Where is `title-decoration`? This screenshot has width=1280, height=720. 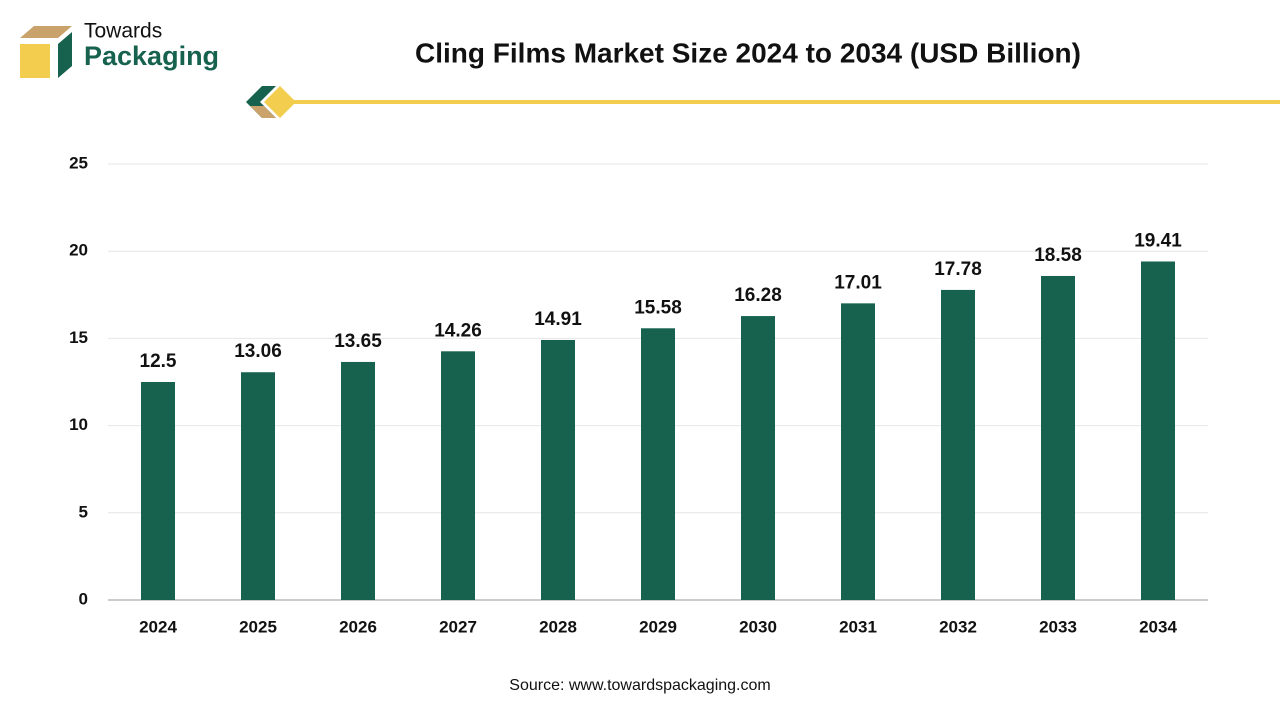 title-decoration is located at coordinates (763, 102).